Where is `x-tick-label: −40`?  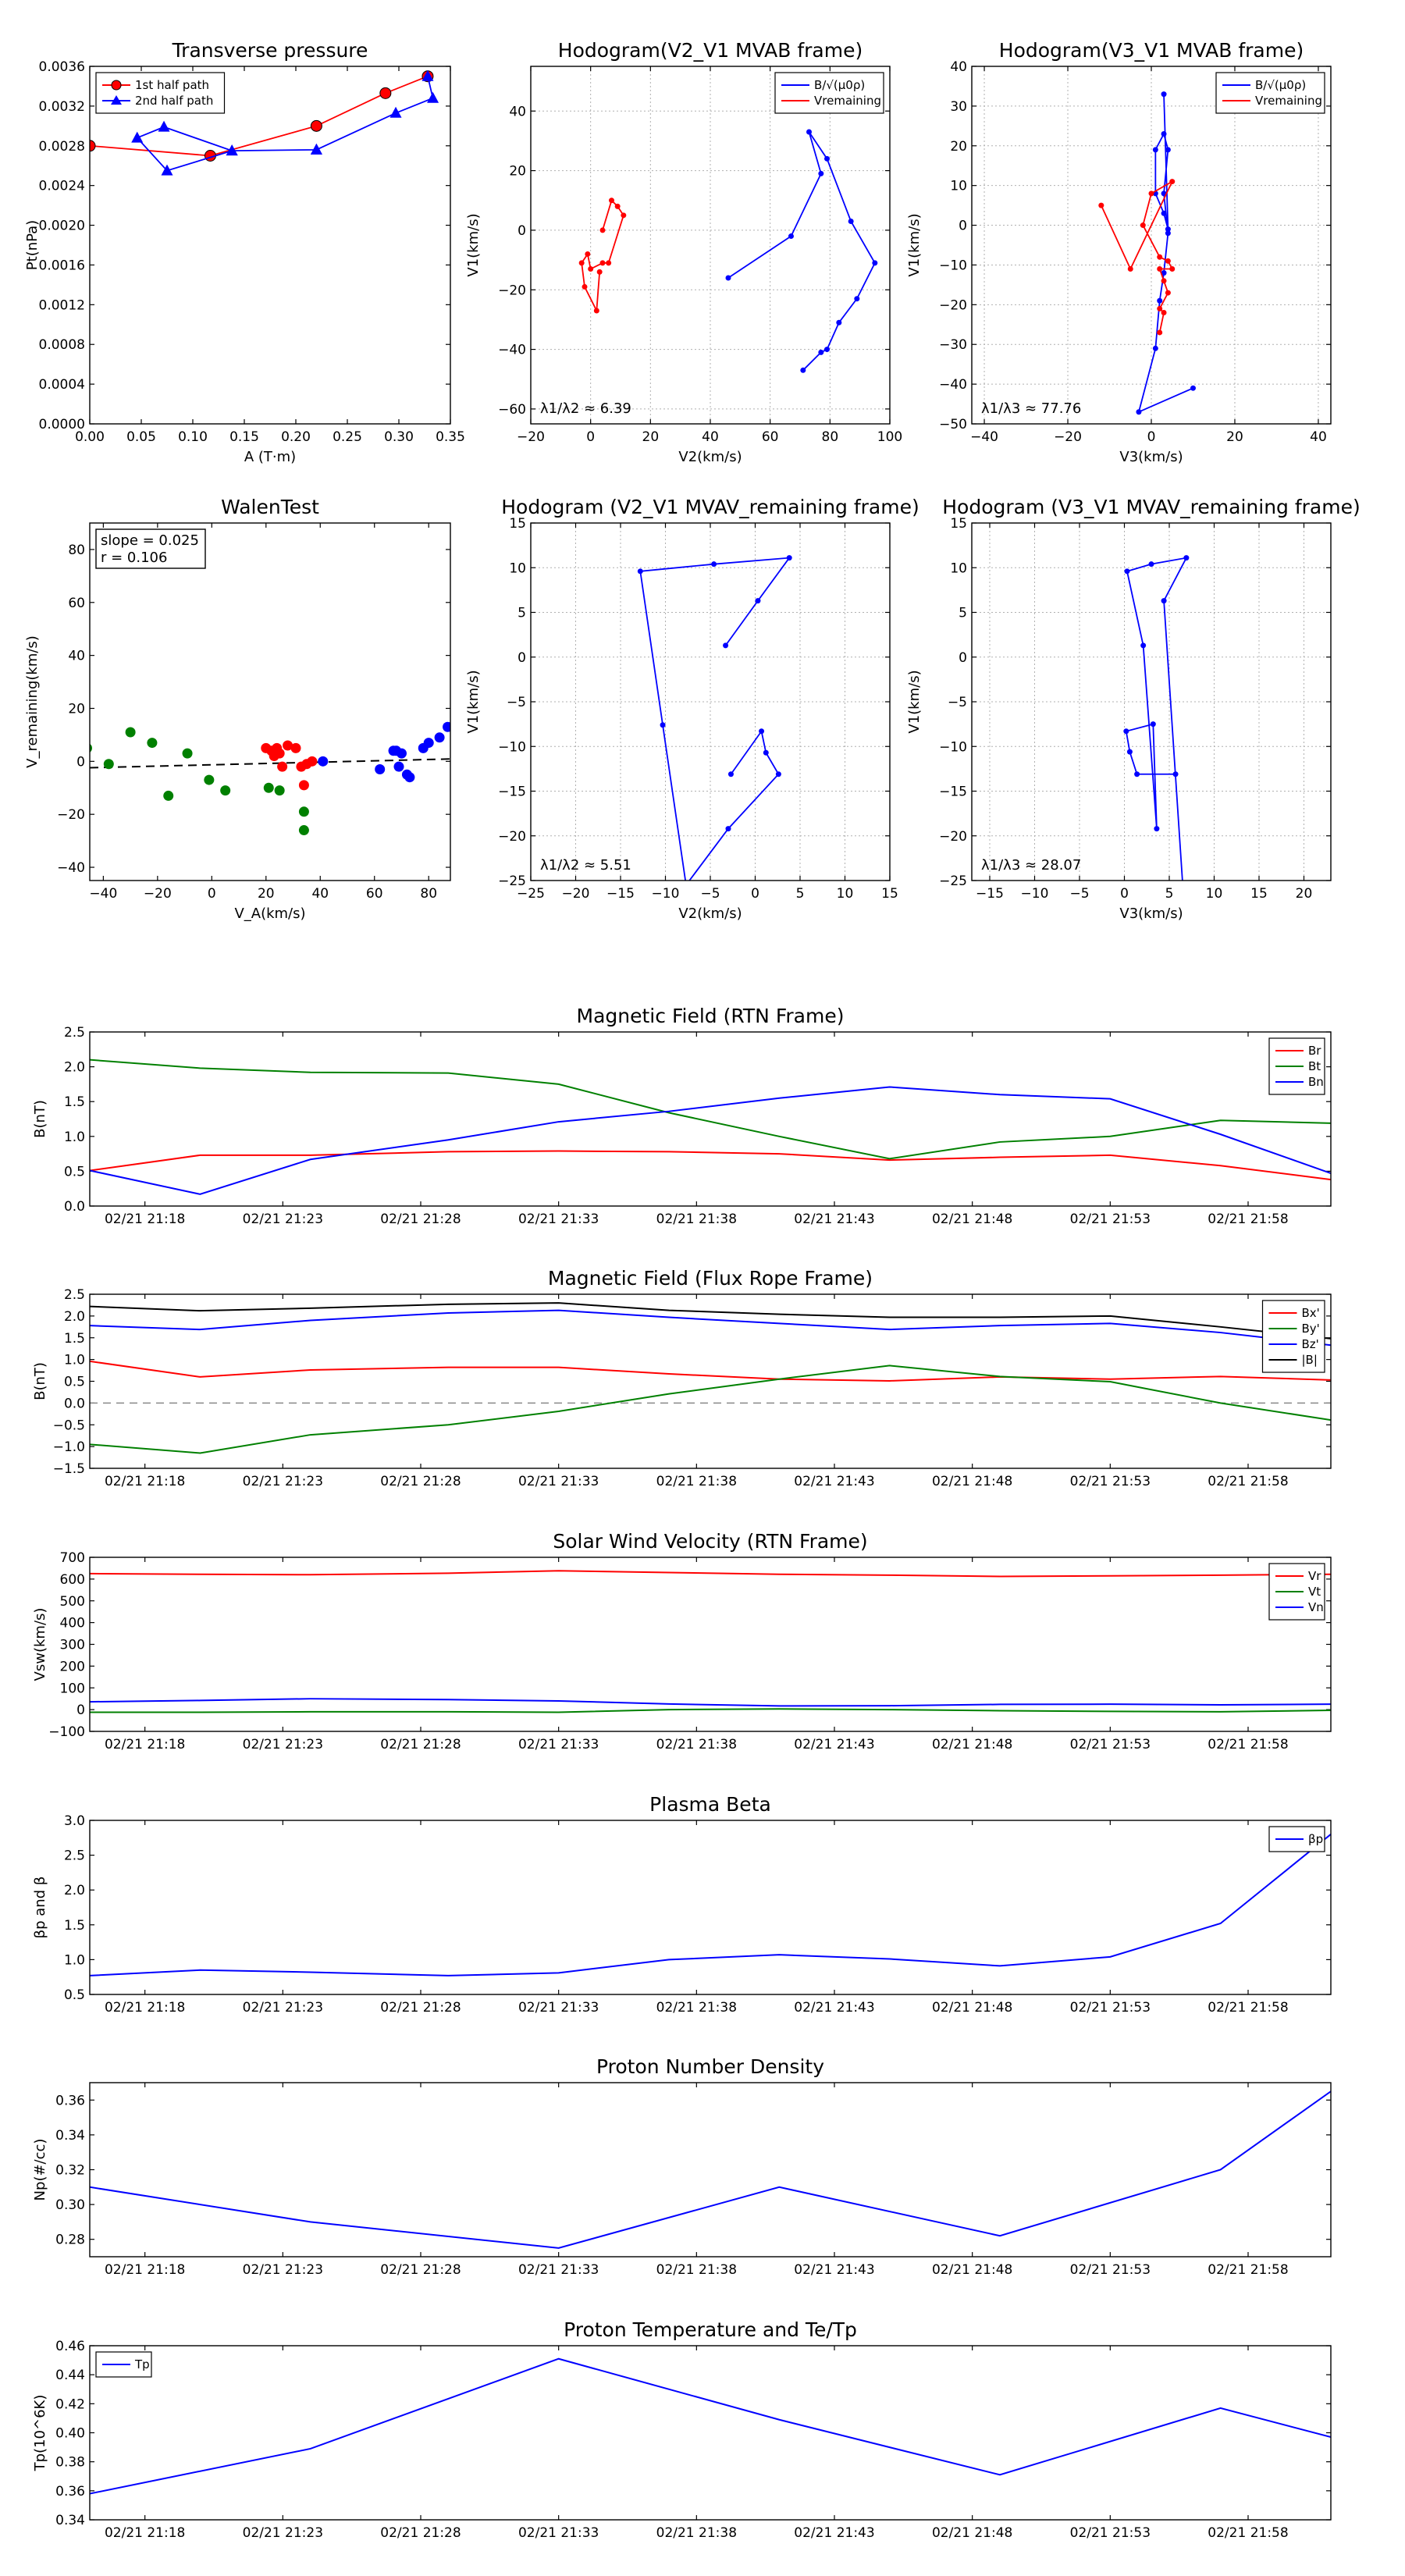
x-tick-label: −40 is located at coordinates (984, 437).